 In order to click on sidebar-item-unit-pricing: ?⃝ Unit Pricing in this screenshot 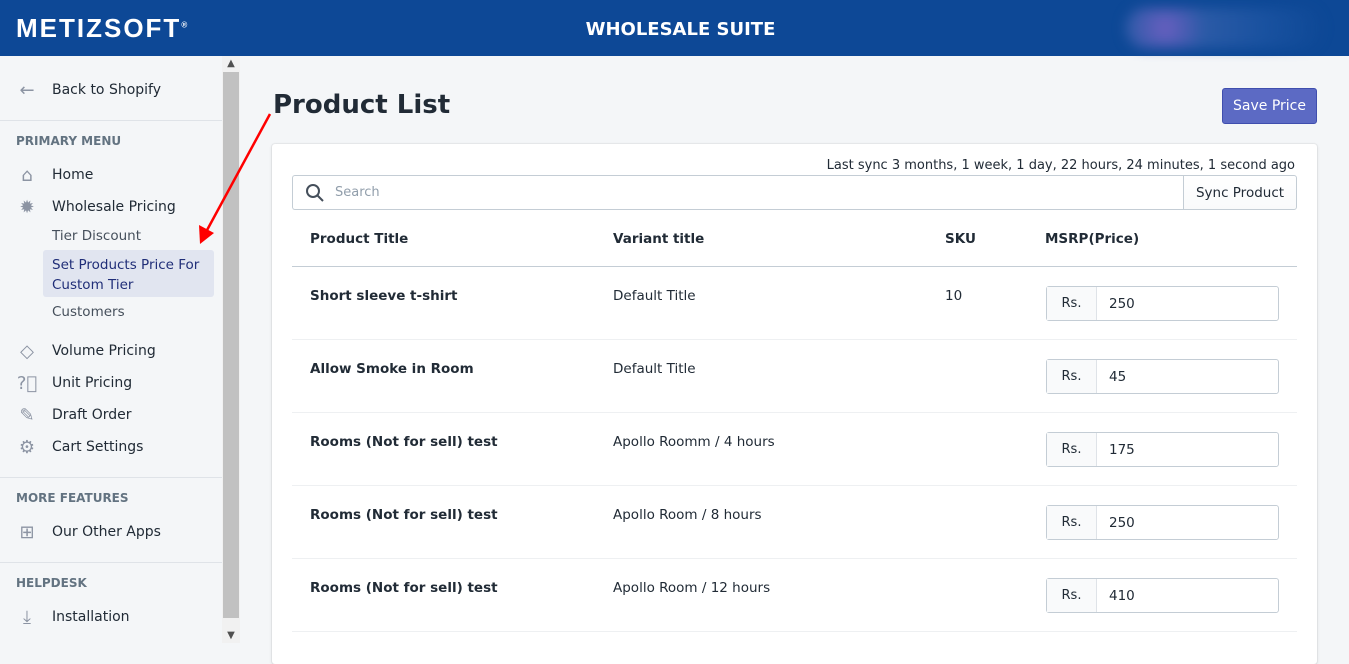, I will do `click(74, 383)`.